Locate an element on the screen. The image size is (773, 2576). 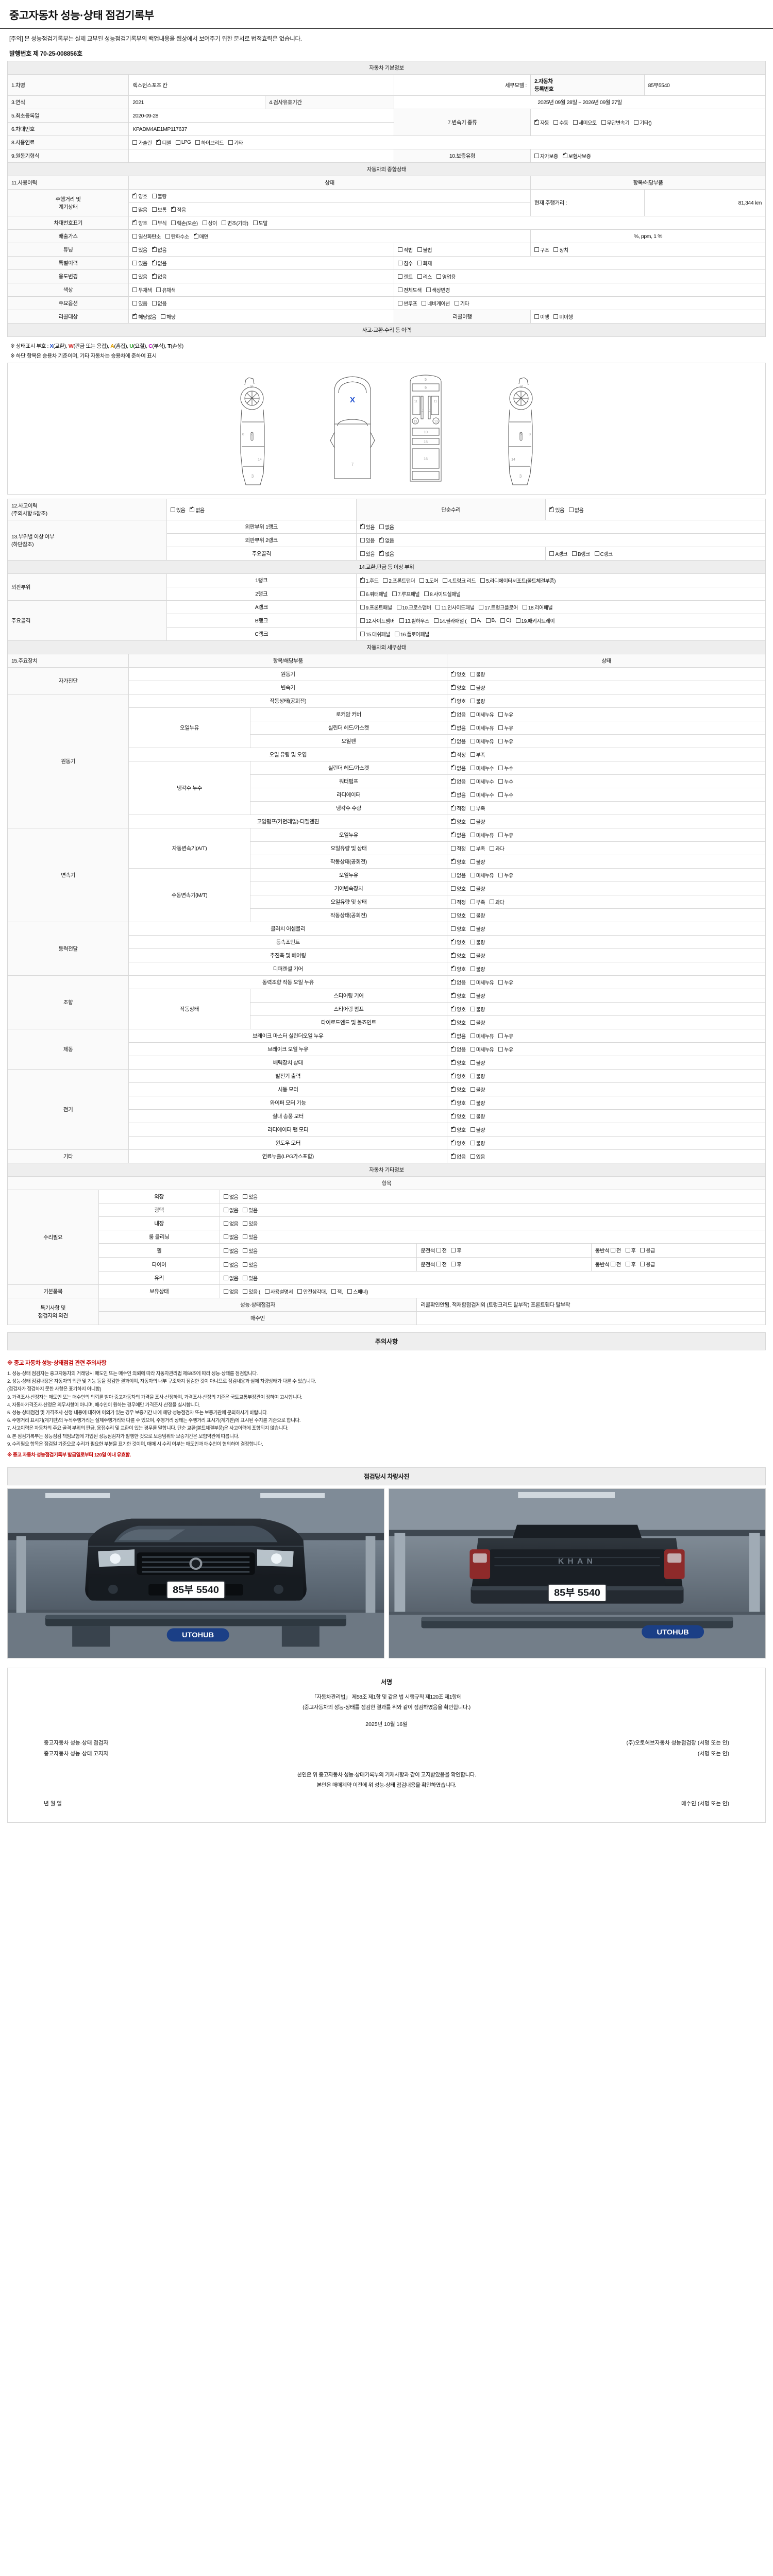
mileage-quality-option-0: 양호 is located at coordinates (139, 196).